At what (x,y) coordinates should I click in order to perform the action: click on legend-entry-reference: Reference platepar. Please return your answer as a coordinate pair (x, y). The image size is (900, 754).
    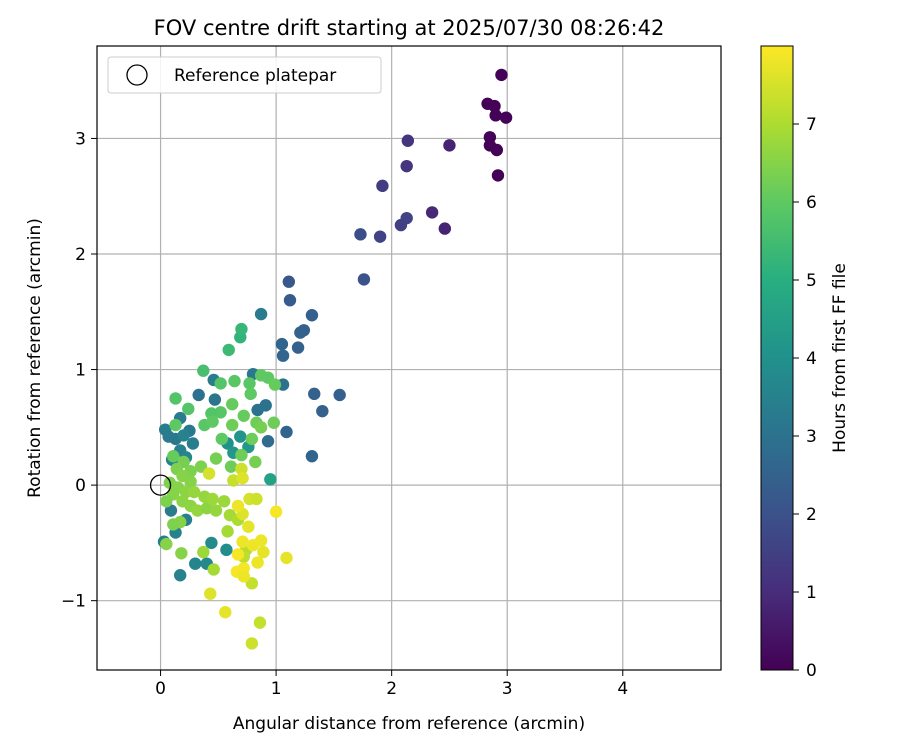
    Looking at the image, I should click on (255, 76).